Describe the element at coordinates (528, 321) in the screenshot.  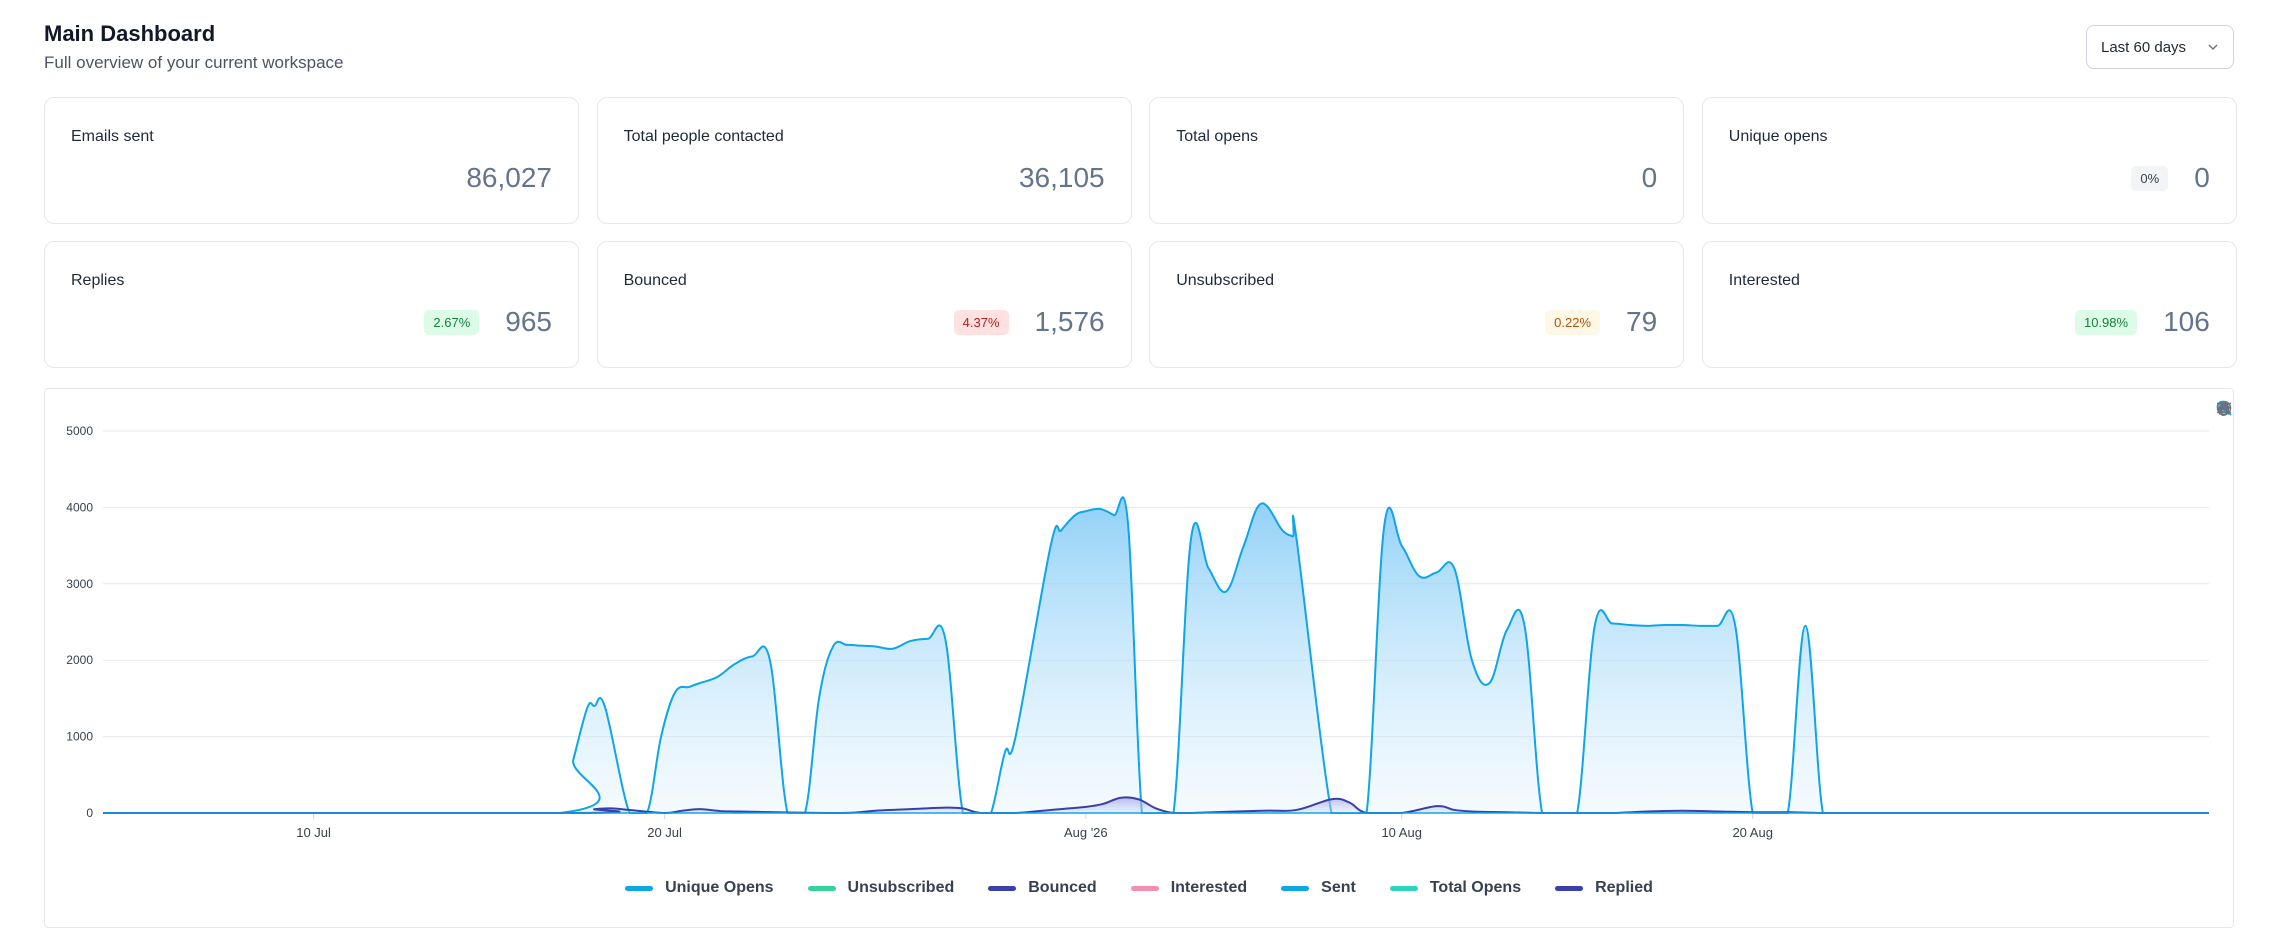
I see `stat-card-value: 965` at that location.